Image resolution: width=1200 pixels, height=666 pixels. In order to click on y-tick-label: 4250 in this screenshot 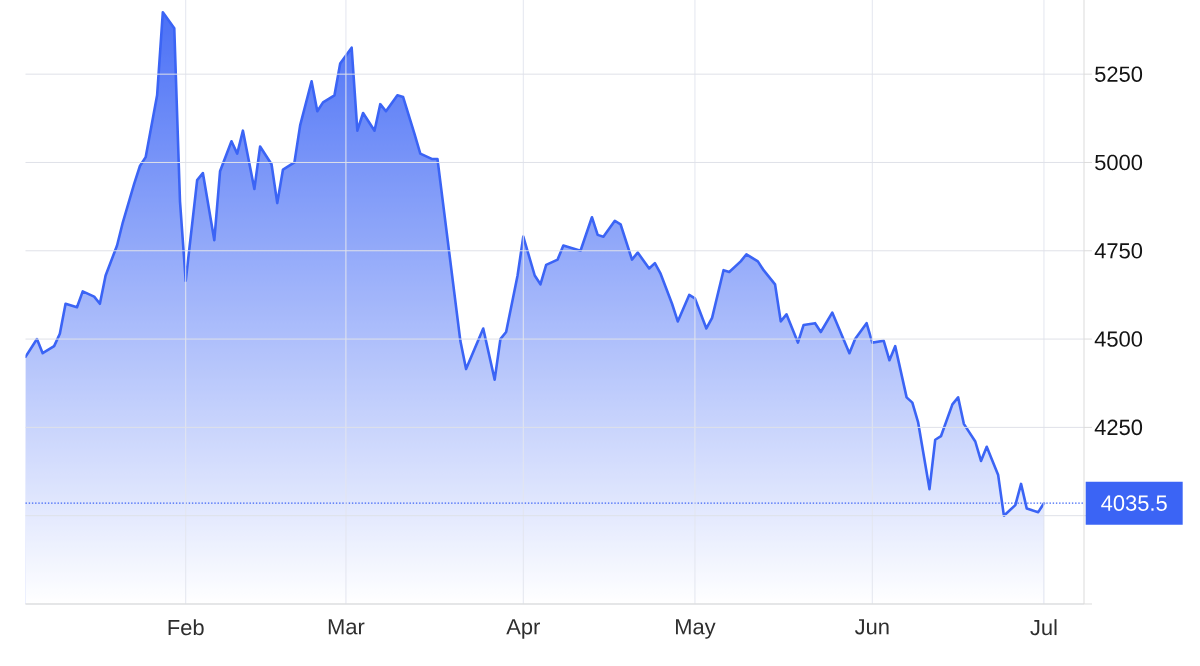, I will do `click(1118, 427)`.